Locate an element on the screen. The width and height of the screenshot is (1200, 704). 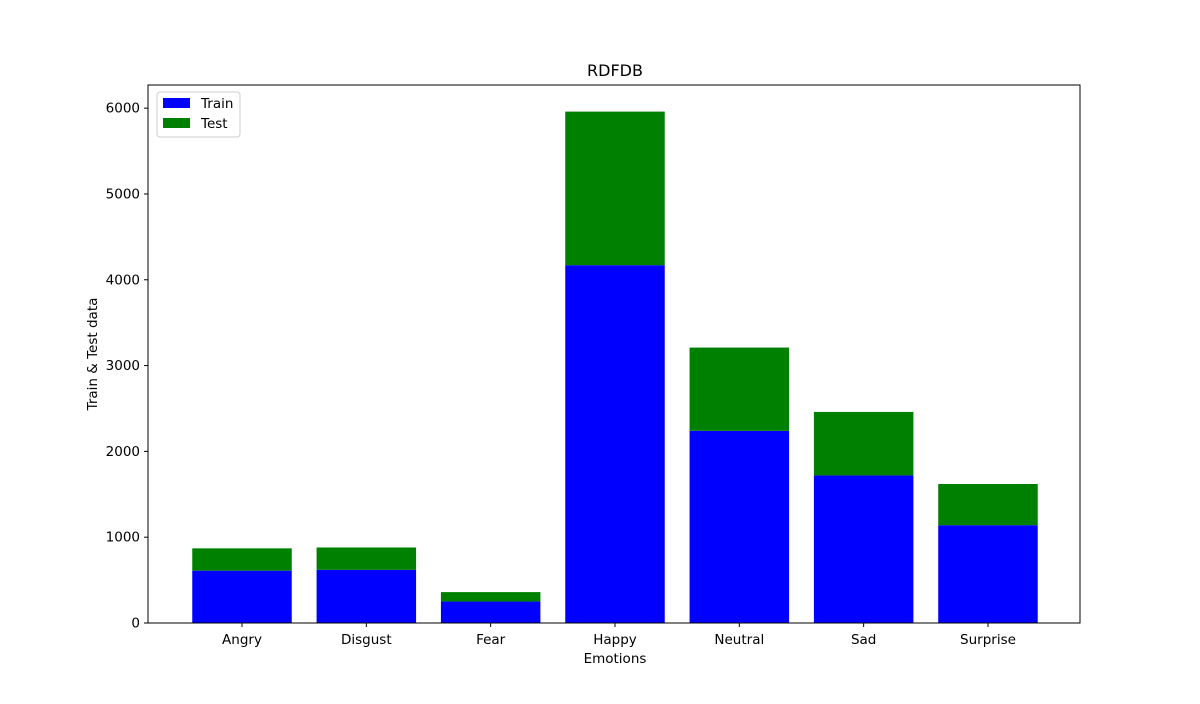
y-tick-label: 5000 is located at coordinates (123, 194).